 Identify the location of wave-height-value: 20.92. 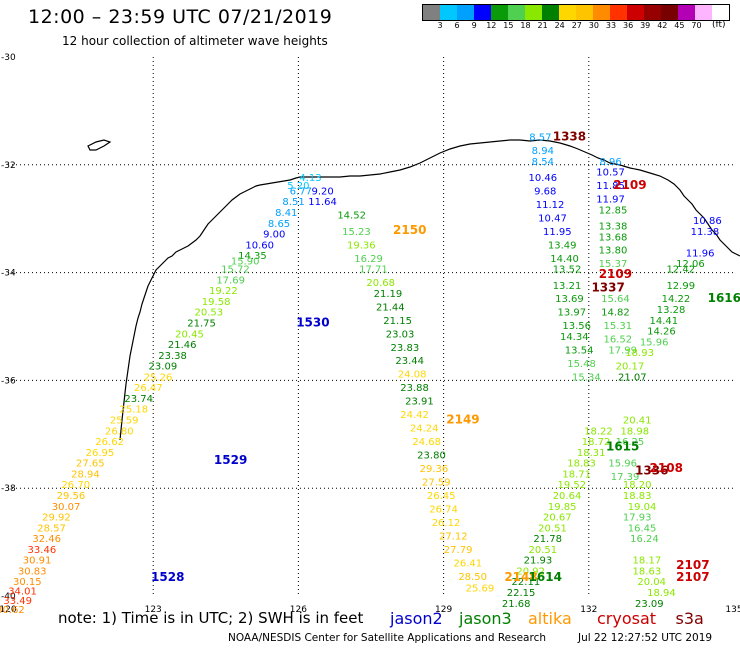
(530, 571).